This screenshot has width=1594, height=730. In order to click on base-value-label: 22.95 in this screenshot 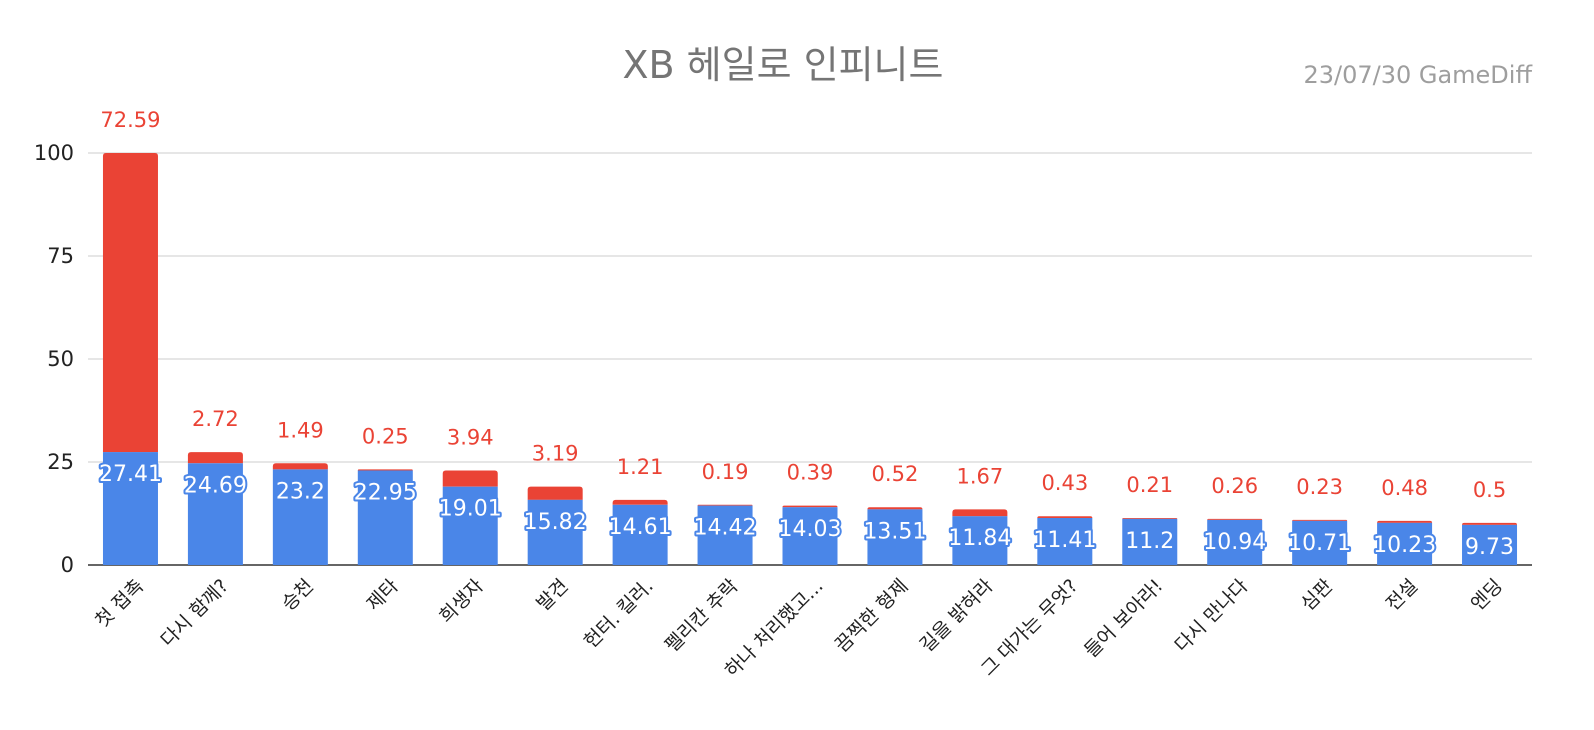, I will do `click(385, 492)`.